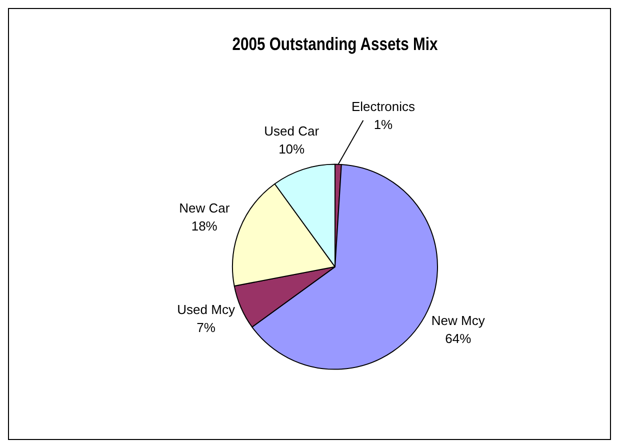 The height and width of the screenshot is (448, 619). What do you see at coordinates (383, 106) in the screenshot?
I see `slice-label: Electronics` at bounding box center [383, 106].